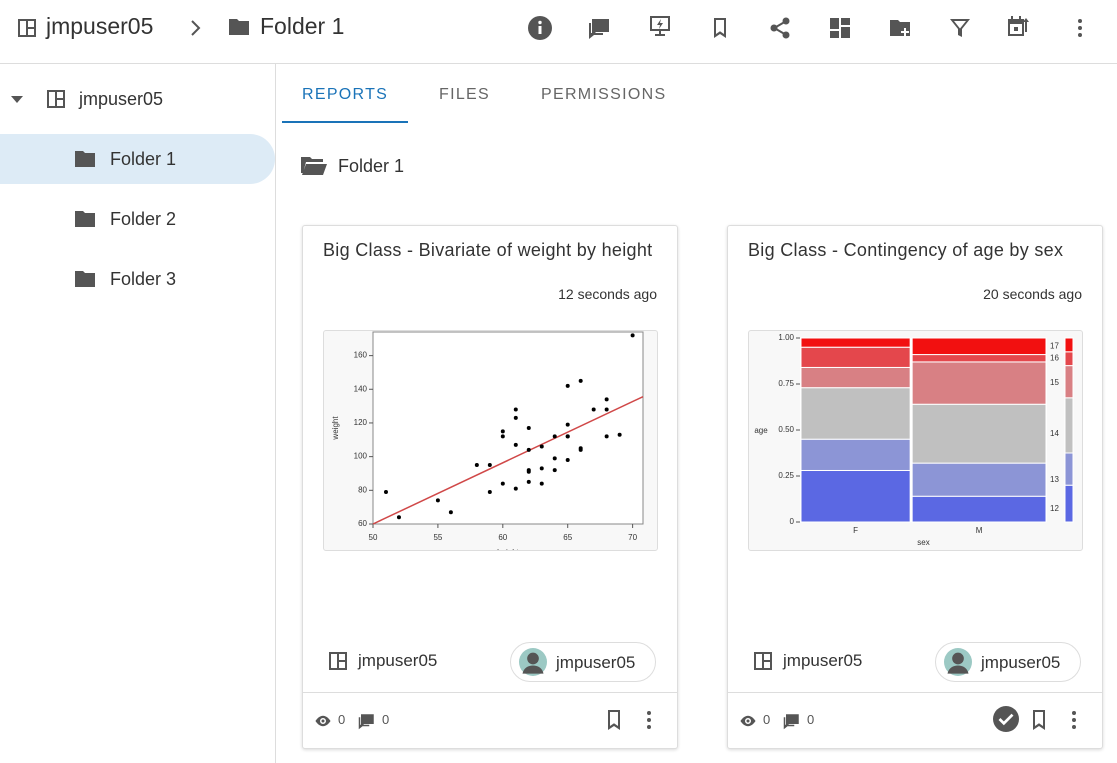  I want to click on views-count: 0, so click(767, 719).